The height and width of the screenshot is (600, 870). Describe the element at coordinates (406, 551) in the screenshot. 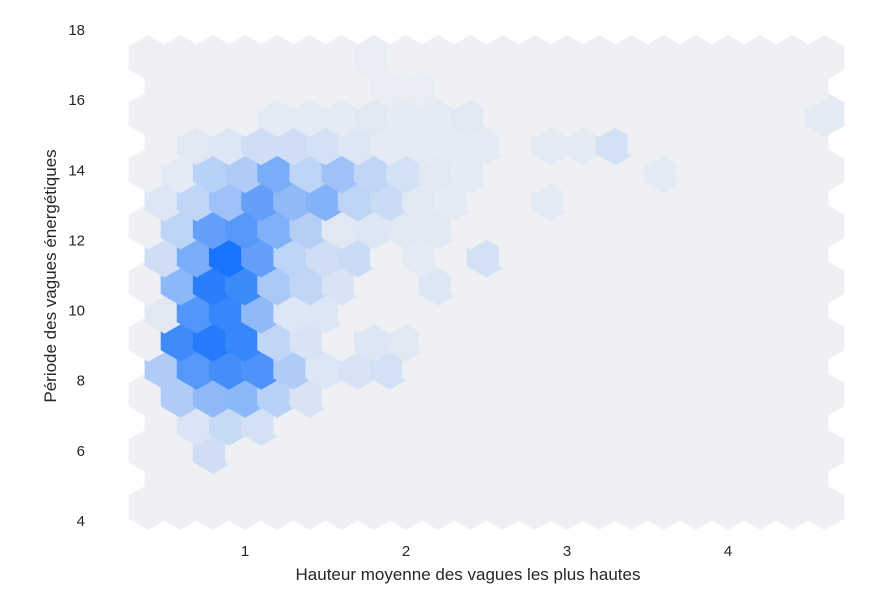

I see `x-tick-label: 2` at that location.